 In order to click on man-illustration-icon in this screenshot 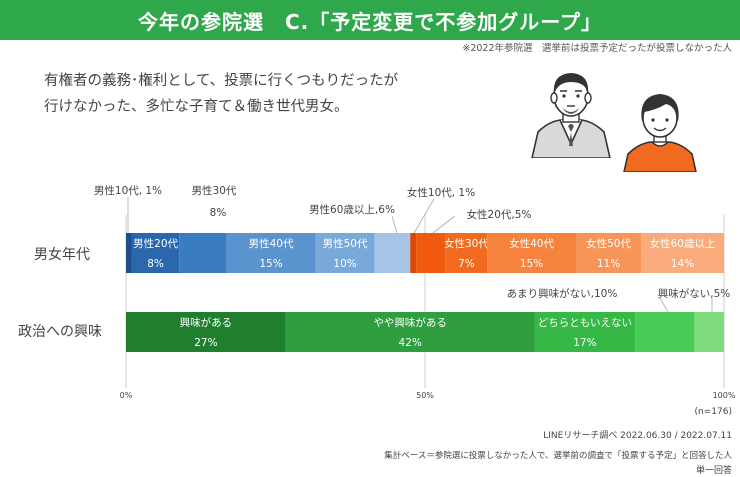, I will do `click(571, 115)`.